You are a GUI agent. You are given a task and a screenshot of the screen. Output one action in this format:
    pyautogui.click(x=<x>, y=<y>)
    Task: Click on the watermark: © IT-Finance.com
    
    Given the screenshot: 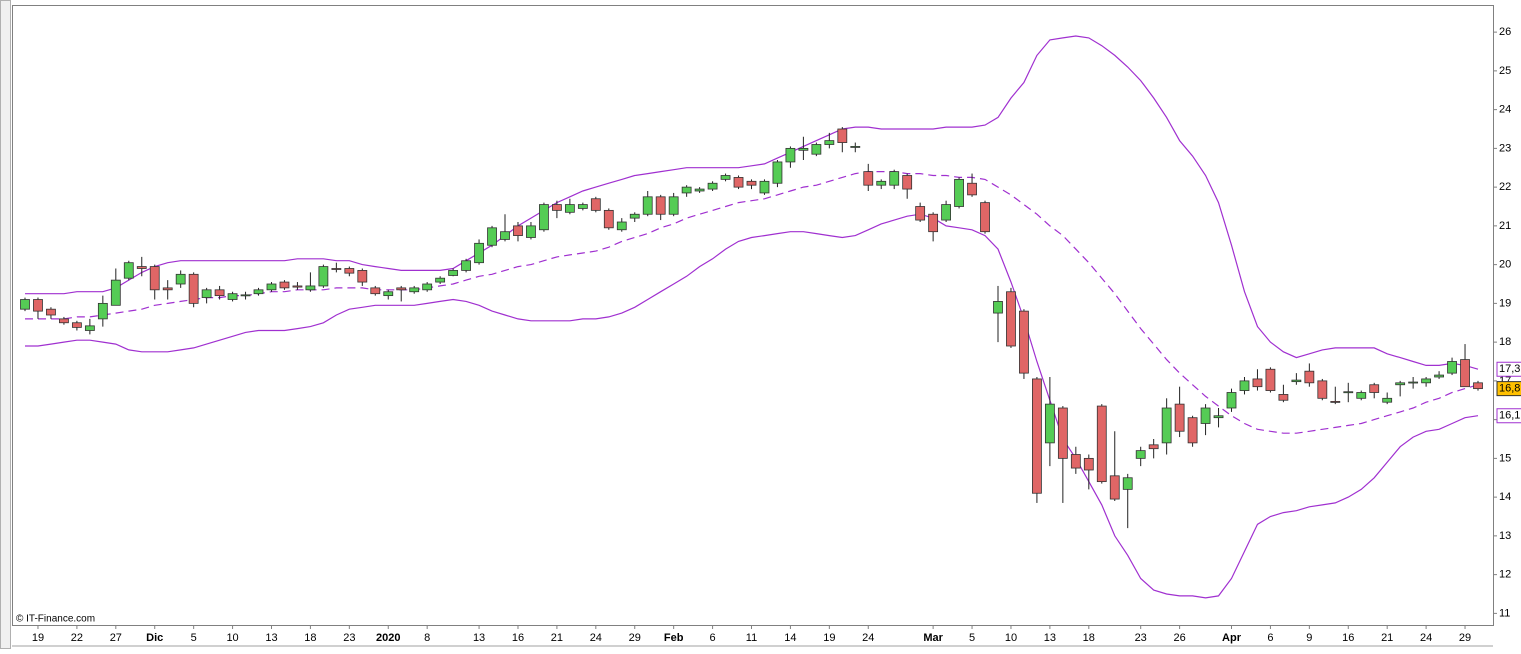 What is the action you would take?
    pyautogui.click(x=55, y=619)
    